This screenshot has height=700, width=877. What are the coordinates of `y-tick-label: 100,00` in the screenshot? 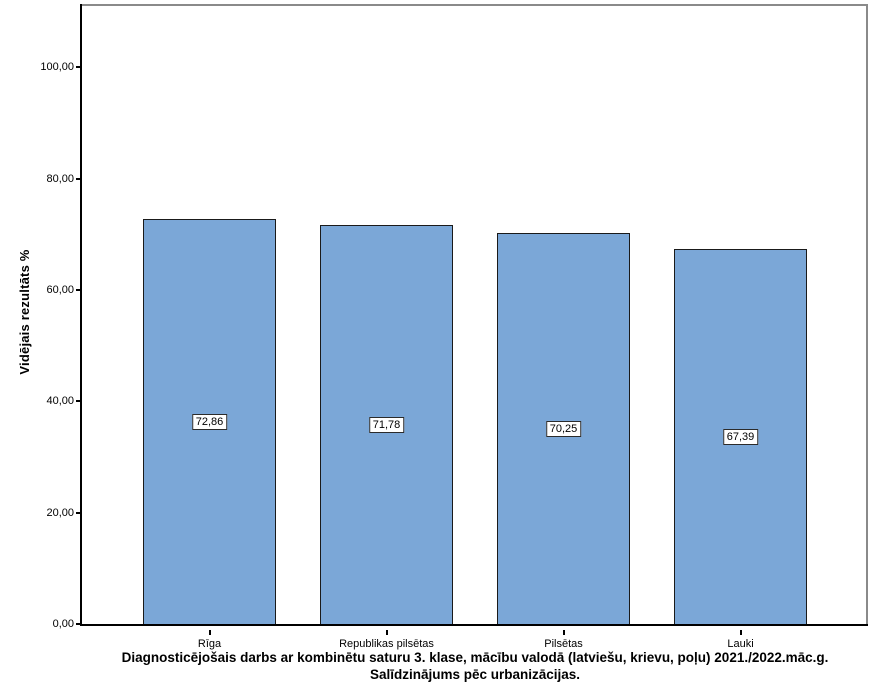 It's located at (57, 67).